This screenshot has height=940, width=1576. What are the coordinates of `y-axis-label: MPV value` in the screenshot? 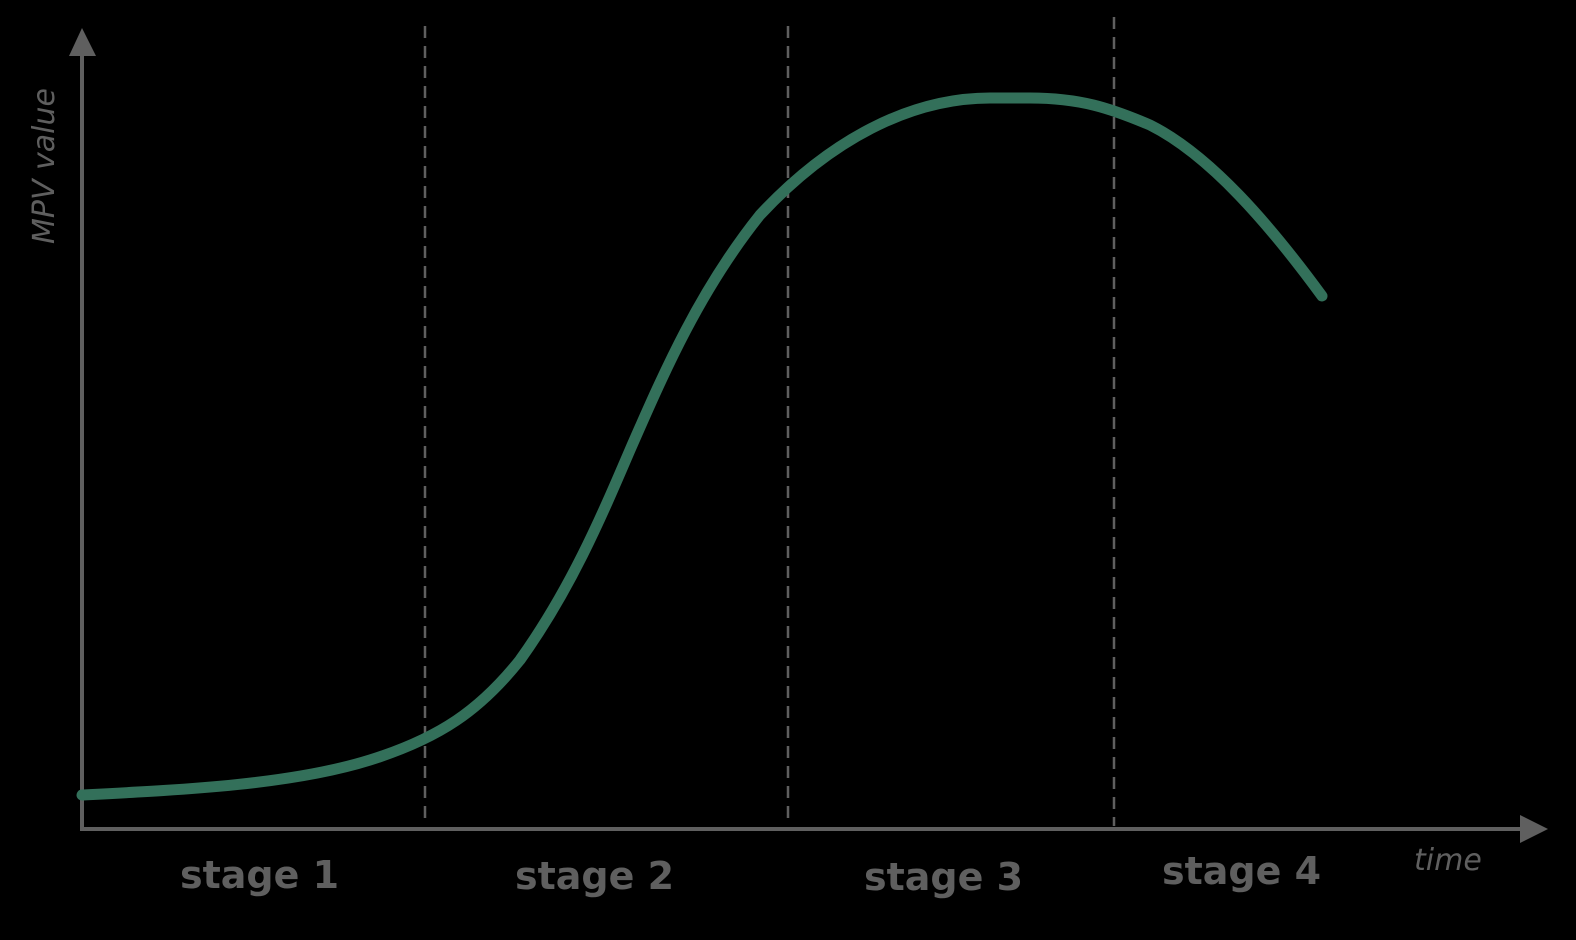 It's located at (44, 166).